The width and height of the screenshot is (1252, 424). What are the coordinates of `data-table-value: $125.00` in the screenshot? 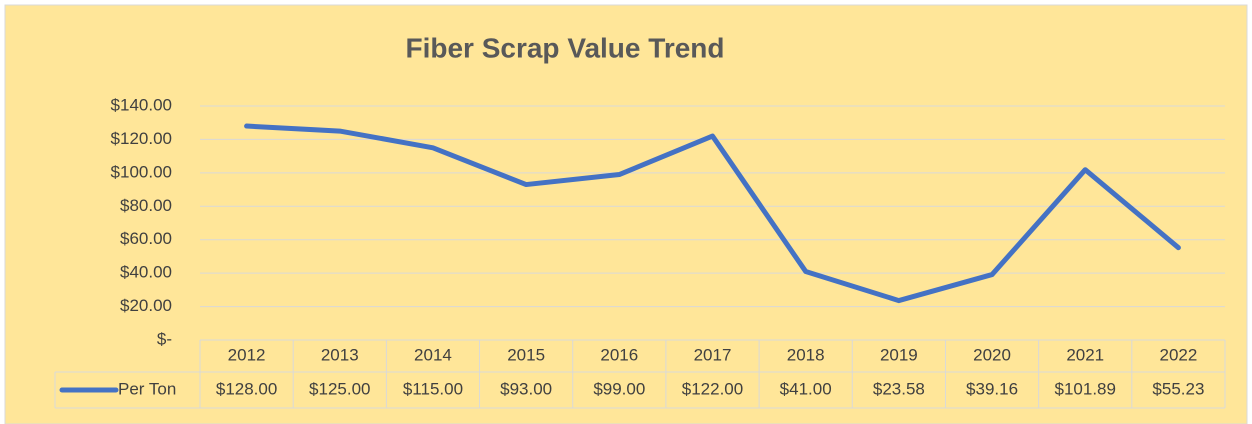 It's located at (339, 388).